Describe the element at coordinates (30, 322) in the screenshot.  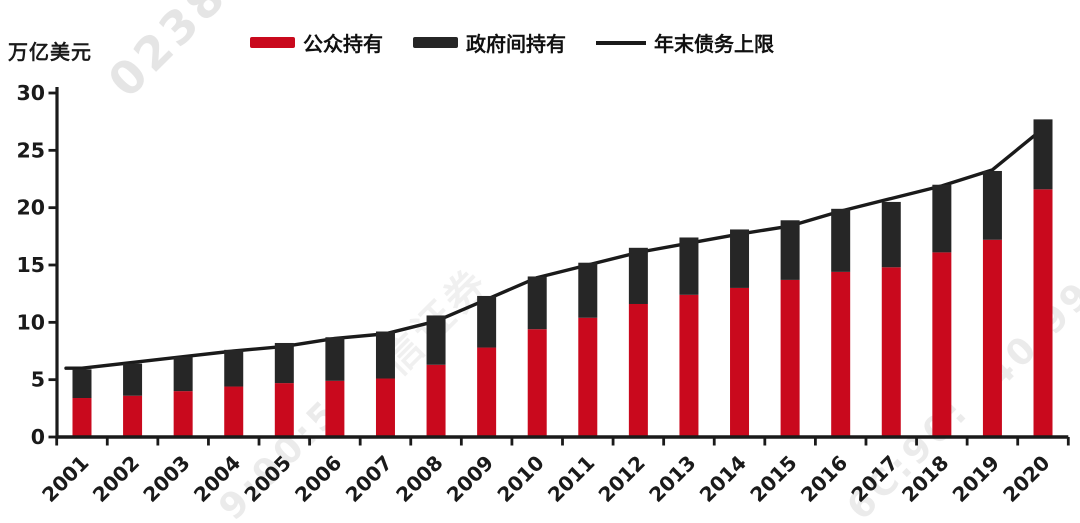
I see `y-axis-label-10: 10` at that location.